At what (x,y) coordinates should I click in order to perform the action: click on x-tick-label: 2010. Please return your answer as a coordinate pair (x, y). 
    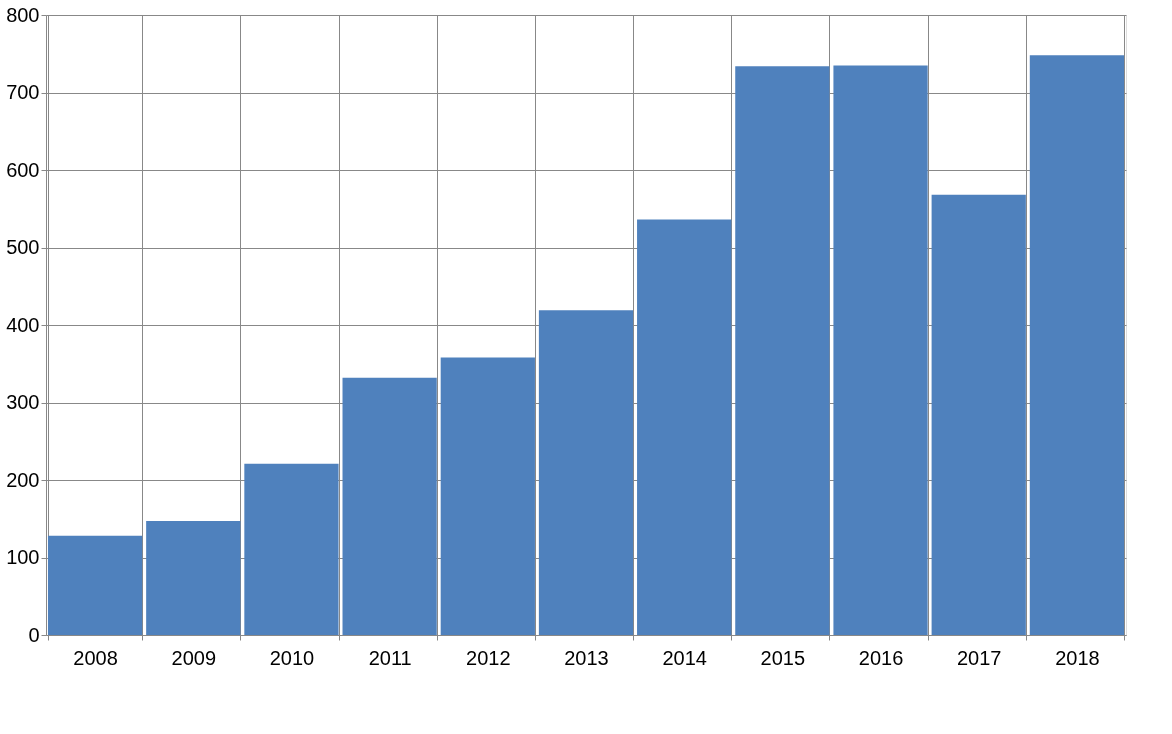
    Looking at the image, I should click on (292, 657).